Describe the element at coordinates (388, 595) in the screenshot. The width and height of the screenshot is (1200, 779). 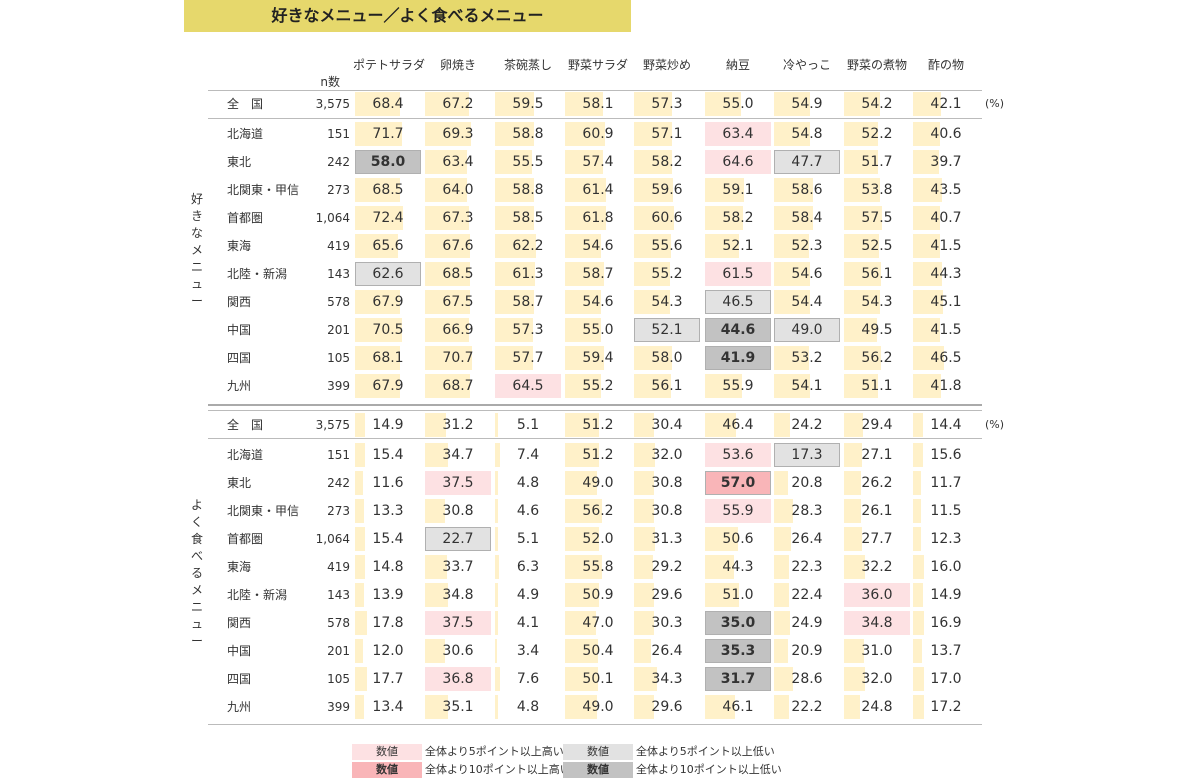
I see `value-cell: 13.9` at that location.